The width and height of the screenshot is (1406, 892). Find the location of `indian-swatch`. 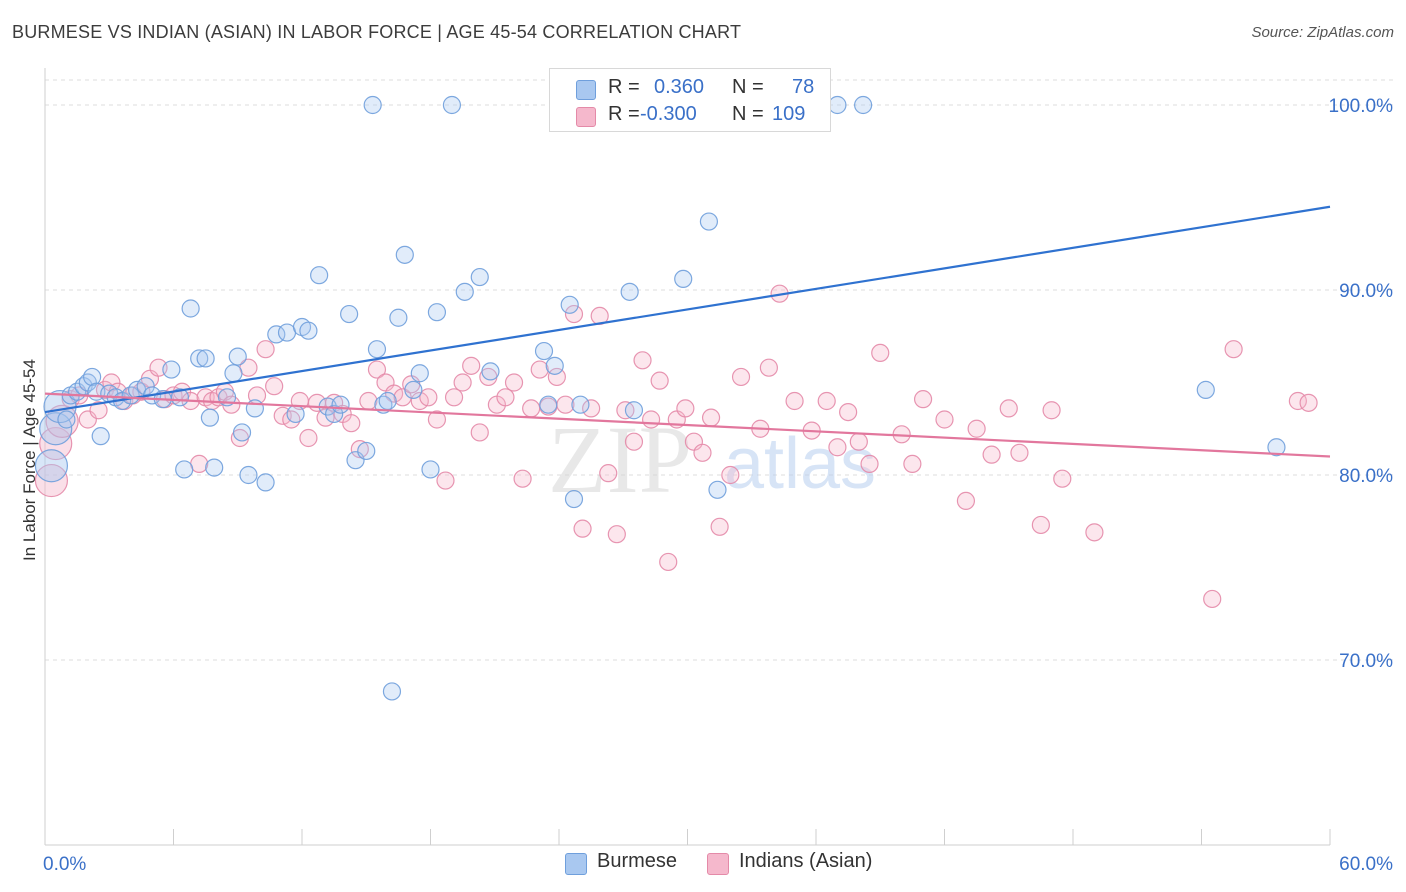

indian-swatch is located at coordinates (586, 117).